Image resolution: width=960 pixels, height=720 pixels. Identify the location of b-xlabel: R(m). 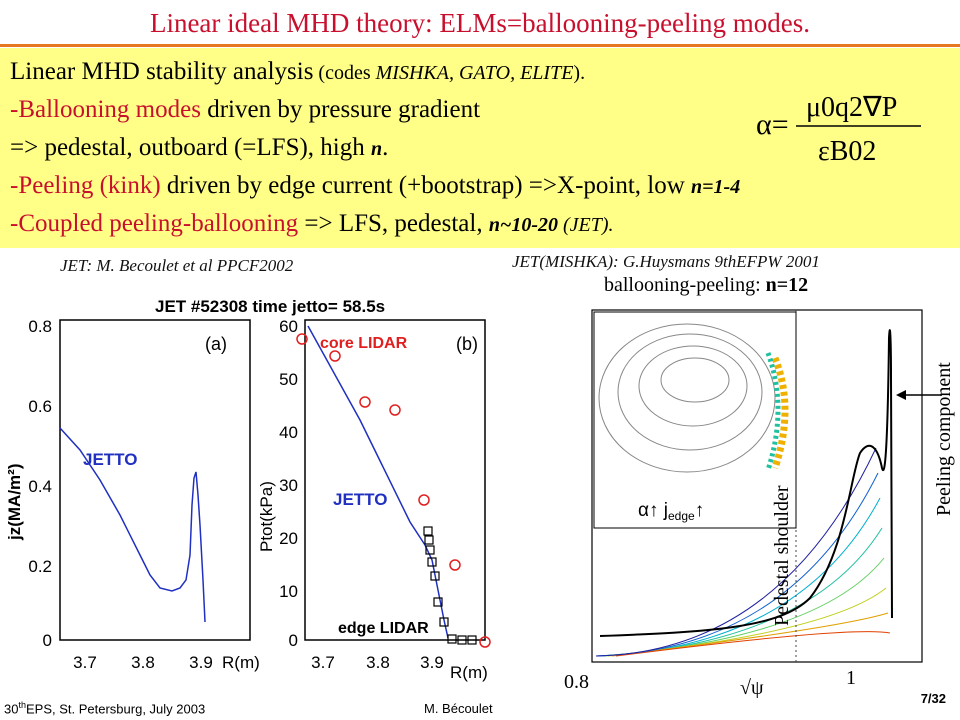
(469, 672).